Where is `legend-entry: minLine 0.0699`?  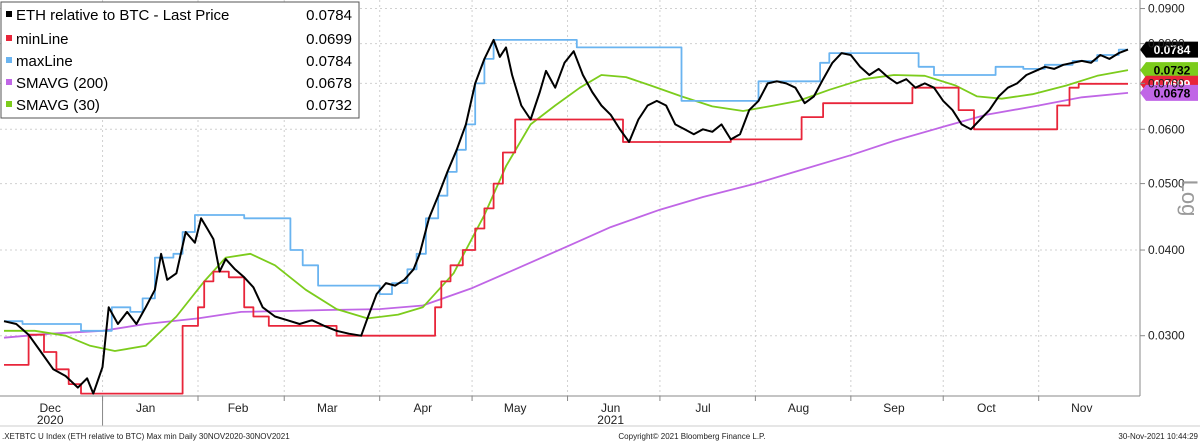 legend-entry: minLine 0.0699 is located at coordinates (179, 39).